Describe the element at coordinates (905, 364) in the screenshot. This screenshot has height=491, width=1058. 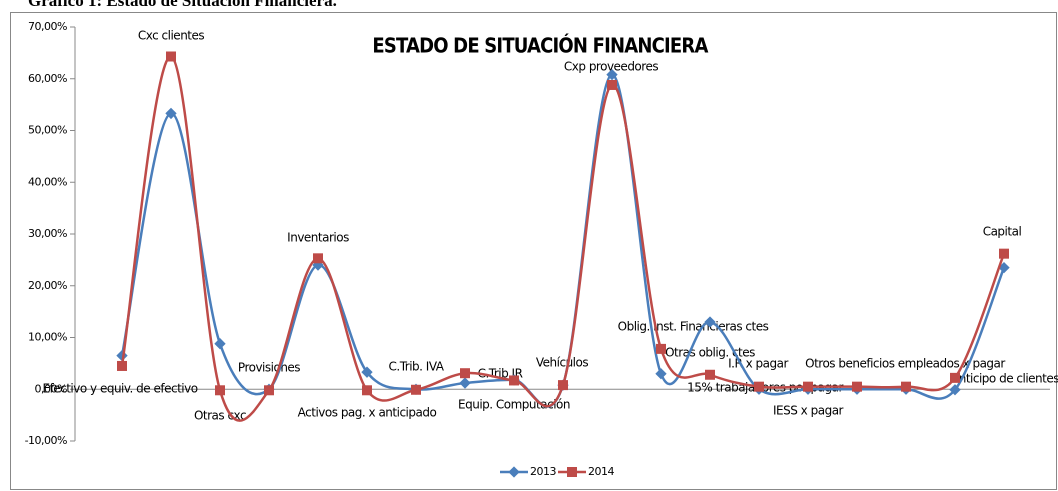
I see `category-label: Otros beneficios empleados x pagar` at that location.